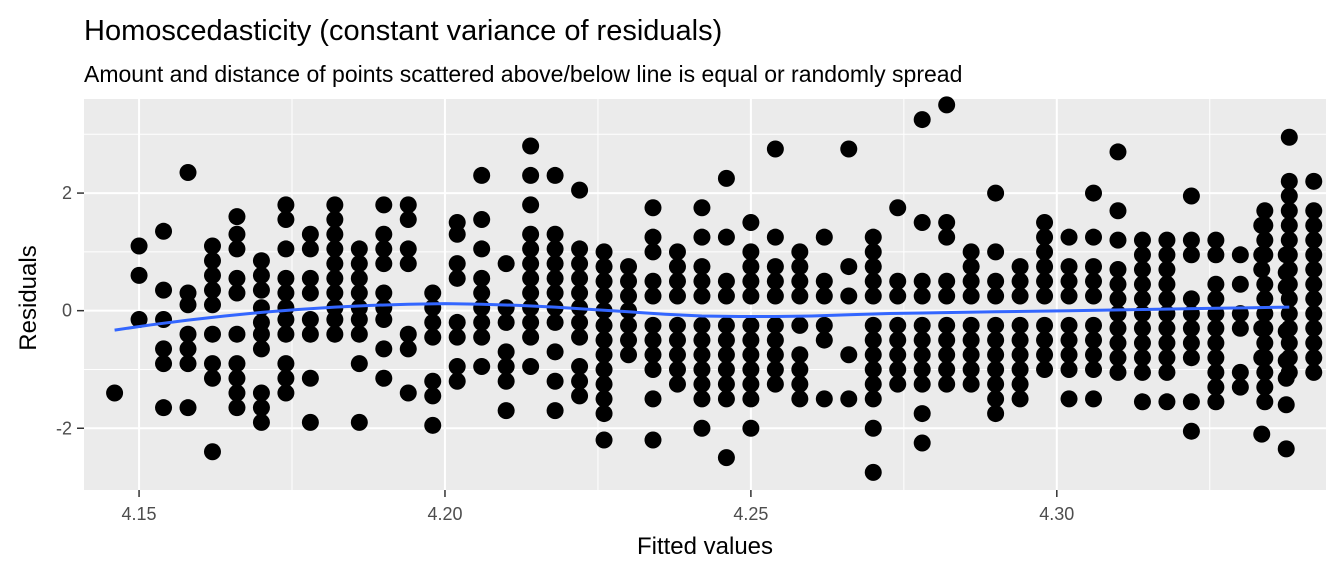 The image size is (1344, 576). Describe the element at coordinates (67, 193) in the screenshot. I see `y-tick-label: 2` at that location.